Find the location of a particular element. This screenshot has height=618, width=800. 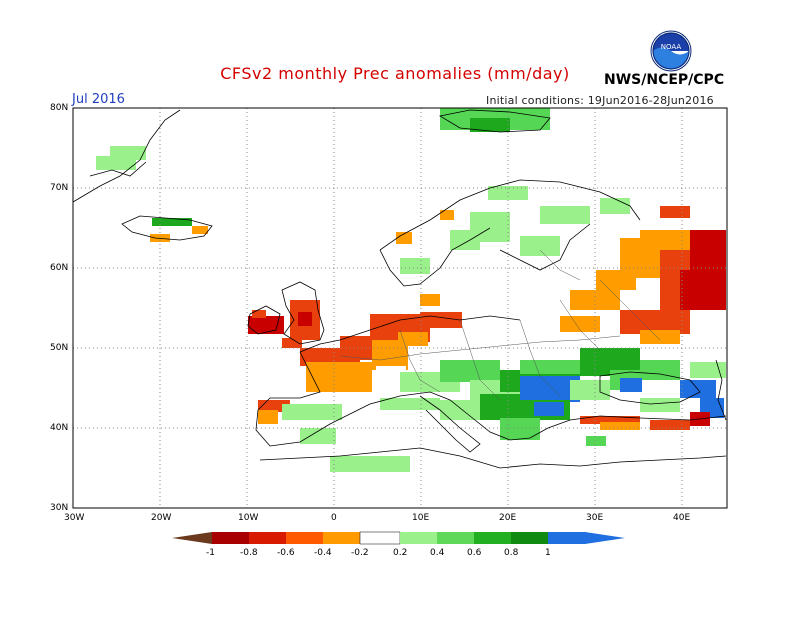

lat-label: 50N is located at coordinates (59, 348).